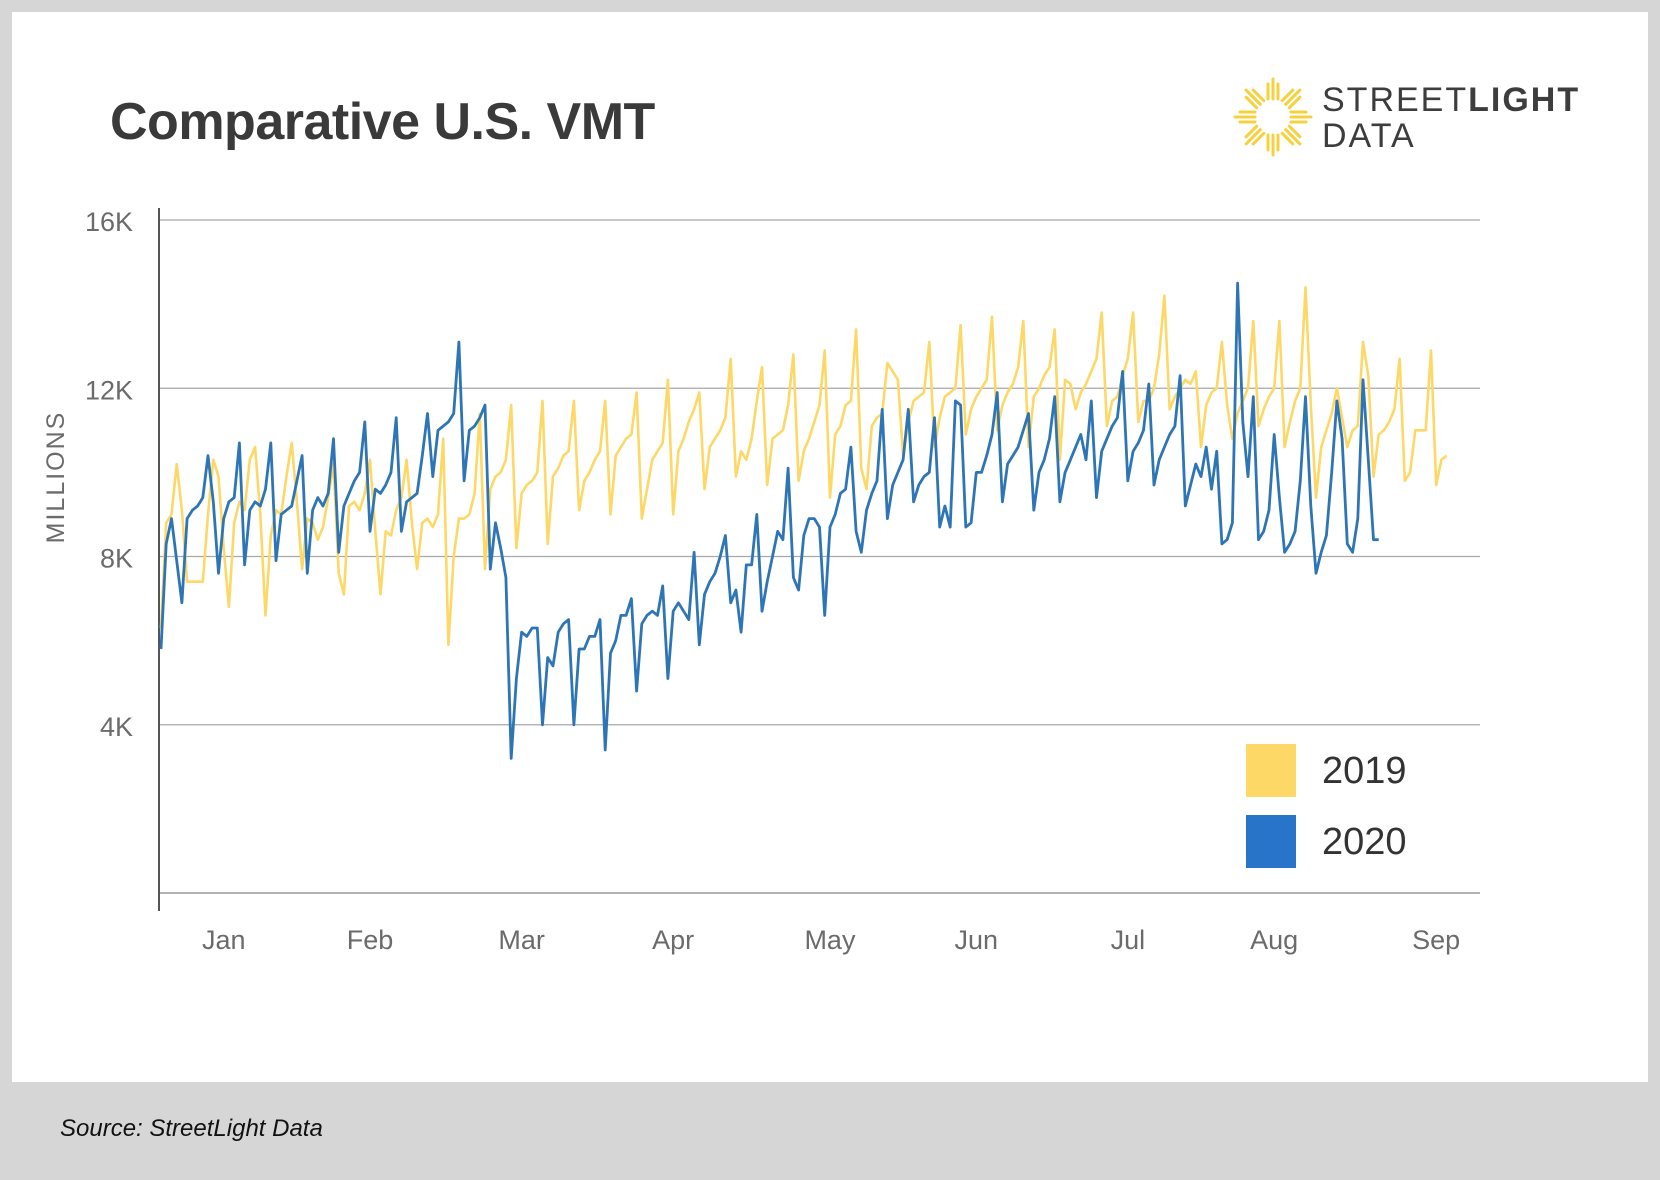 The height and width of the screenshot is (1180, 1660). Describe the element at coordinates (109, 390) in the screenshot. I see `y-tick-label: 12K` at that location.